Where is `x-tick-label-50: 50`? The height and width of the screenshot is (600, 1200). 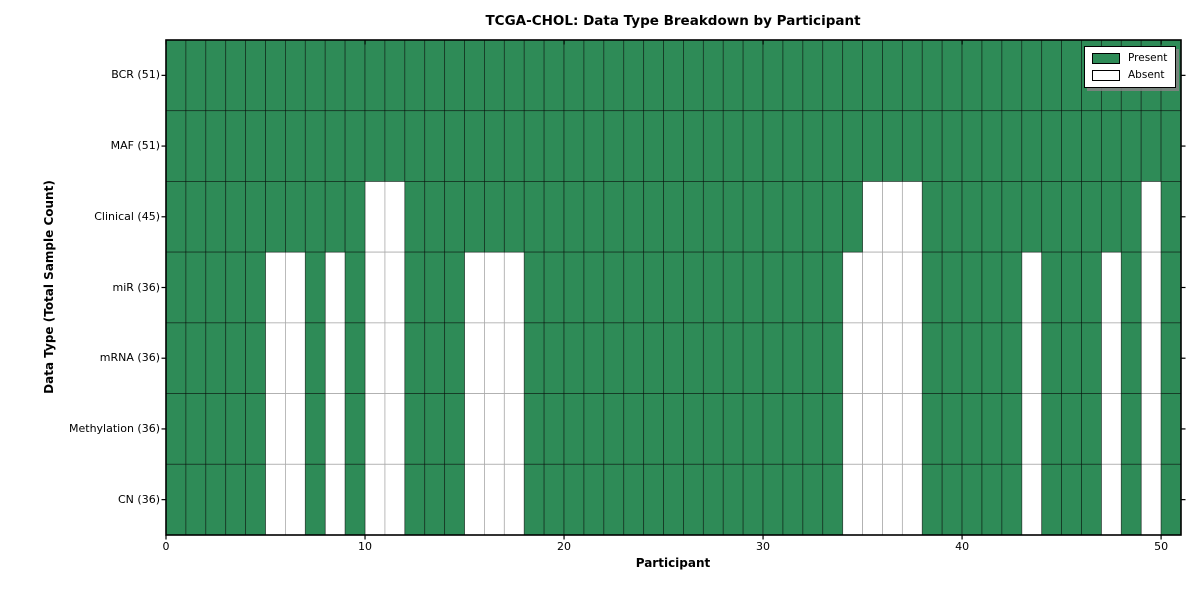
x-tick-label-50: 50 is located at coordinates (1161, 546).